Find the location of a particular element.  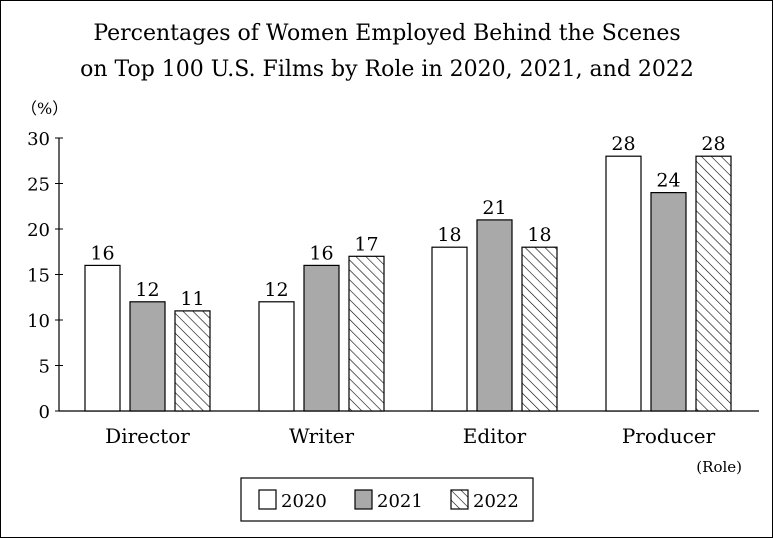

x-tick-label-writer: Writer is located at coordinates (321, 436).